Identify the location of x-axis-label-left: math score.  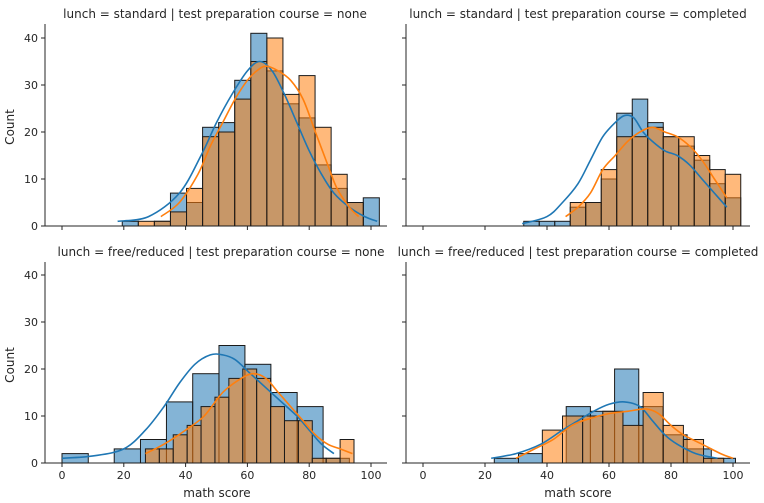
(216, 493).